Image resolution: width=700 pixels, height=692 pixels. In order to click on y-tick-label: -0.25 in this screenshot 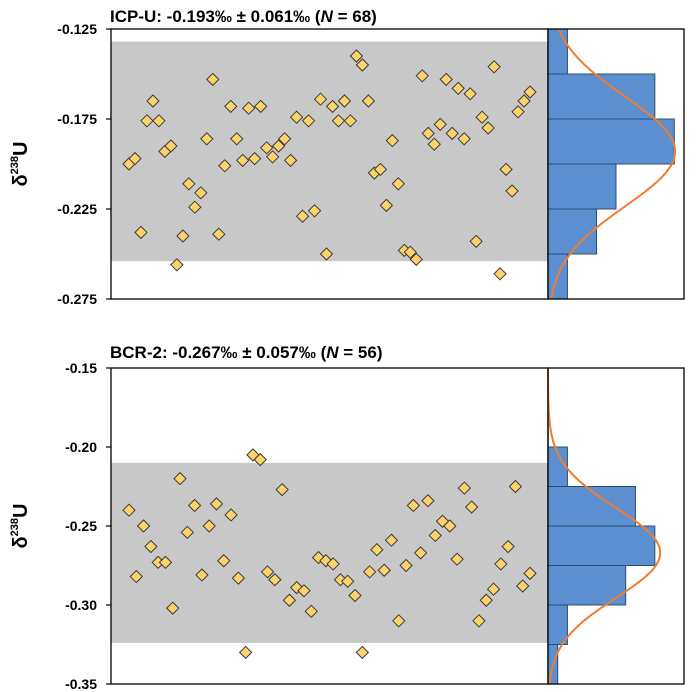, I will do `click(81, 526)`.